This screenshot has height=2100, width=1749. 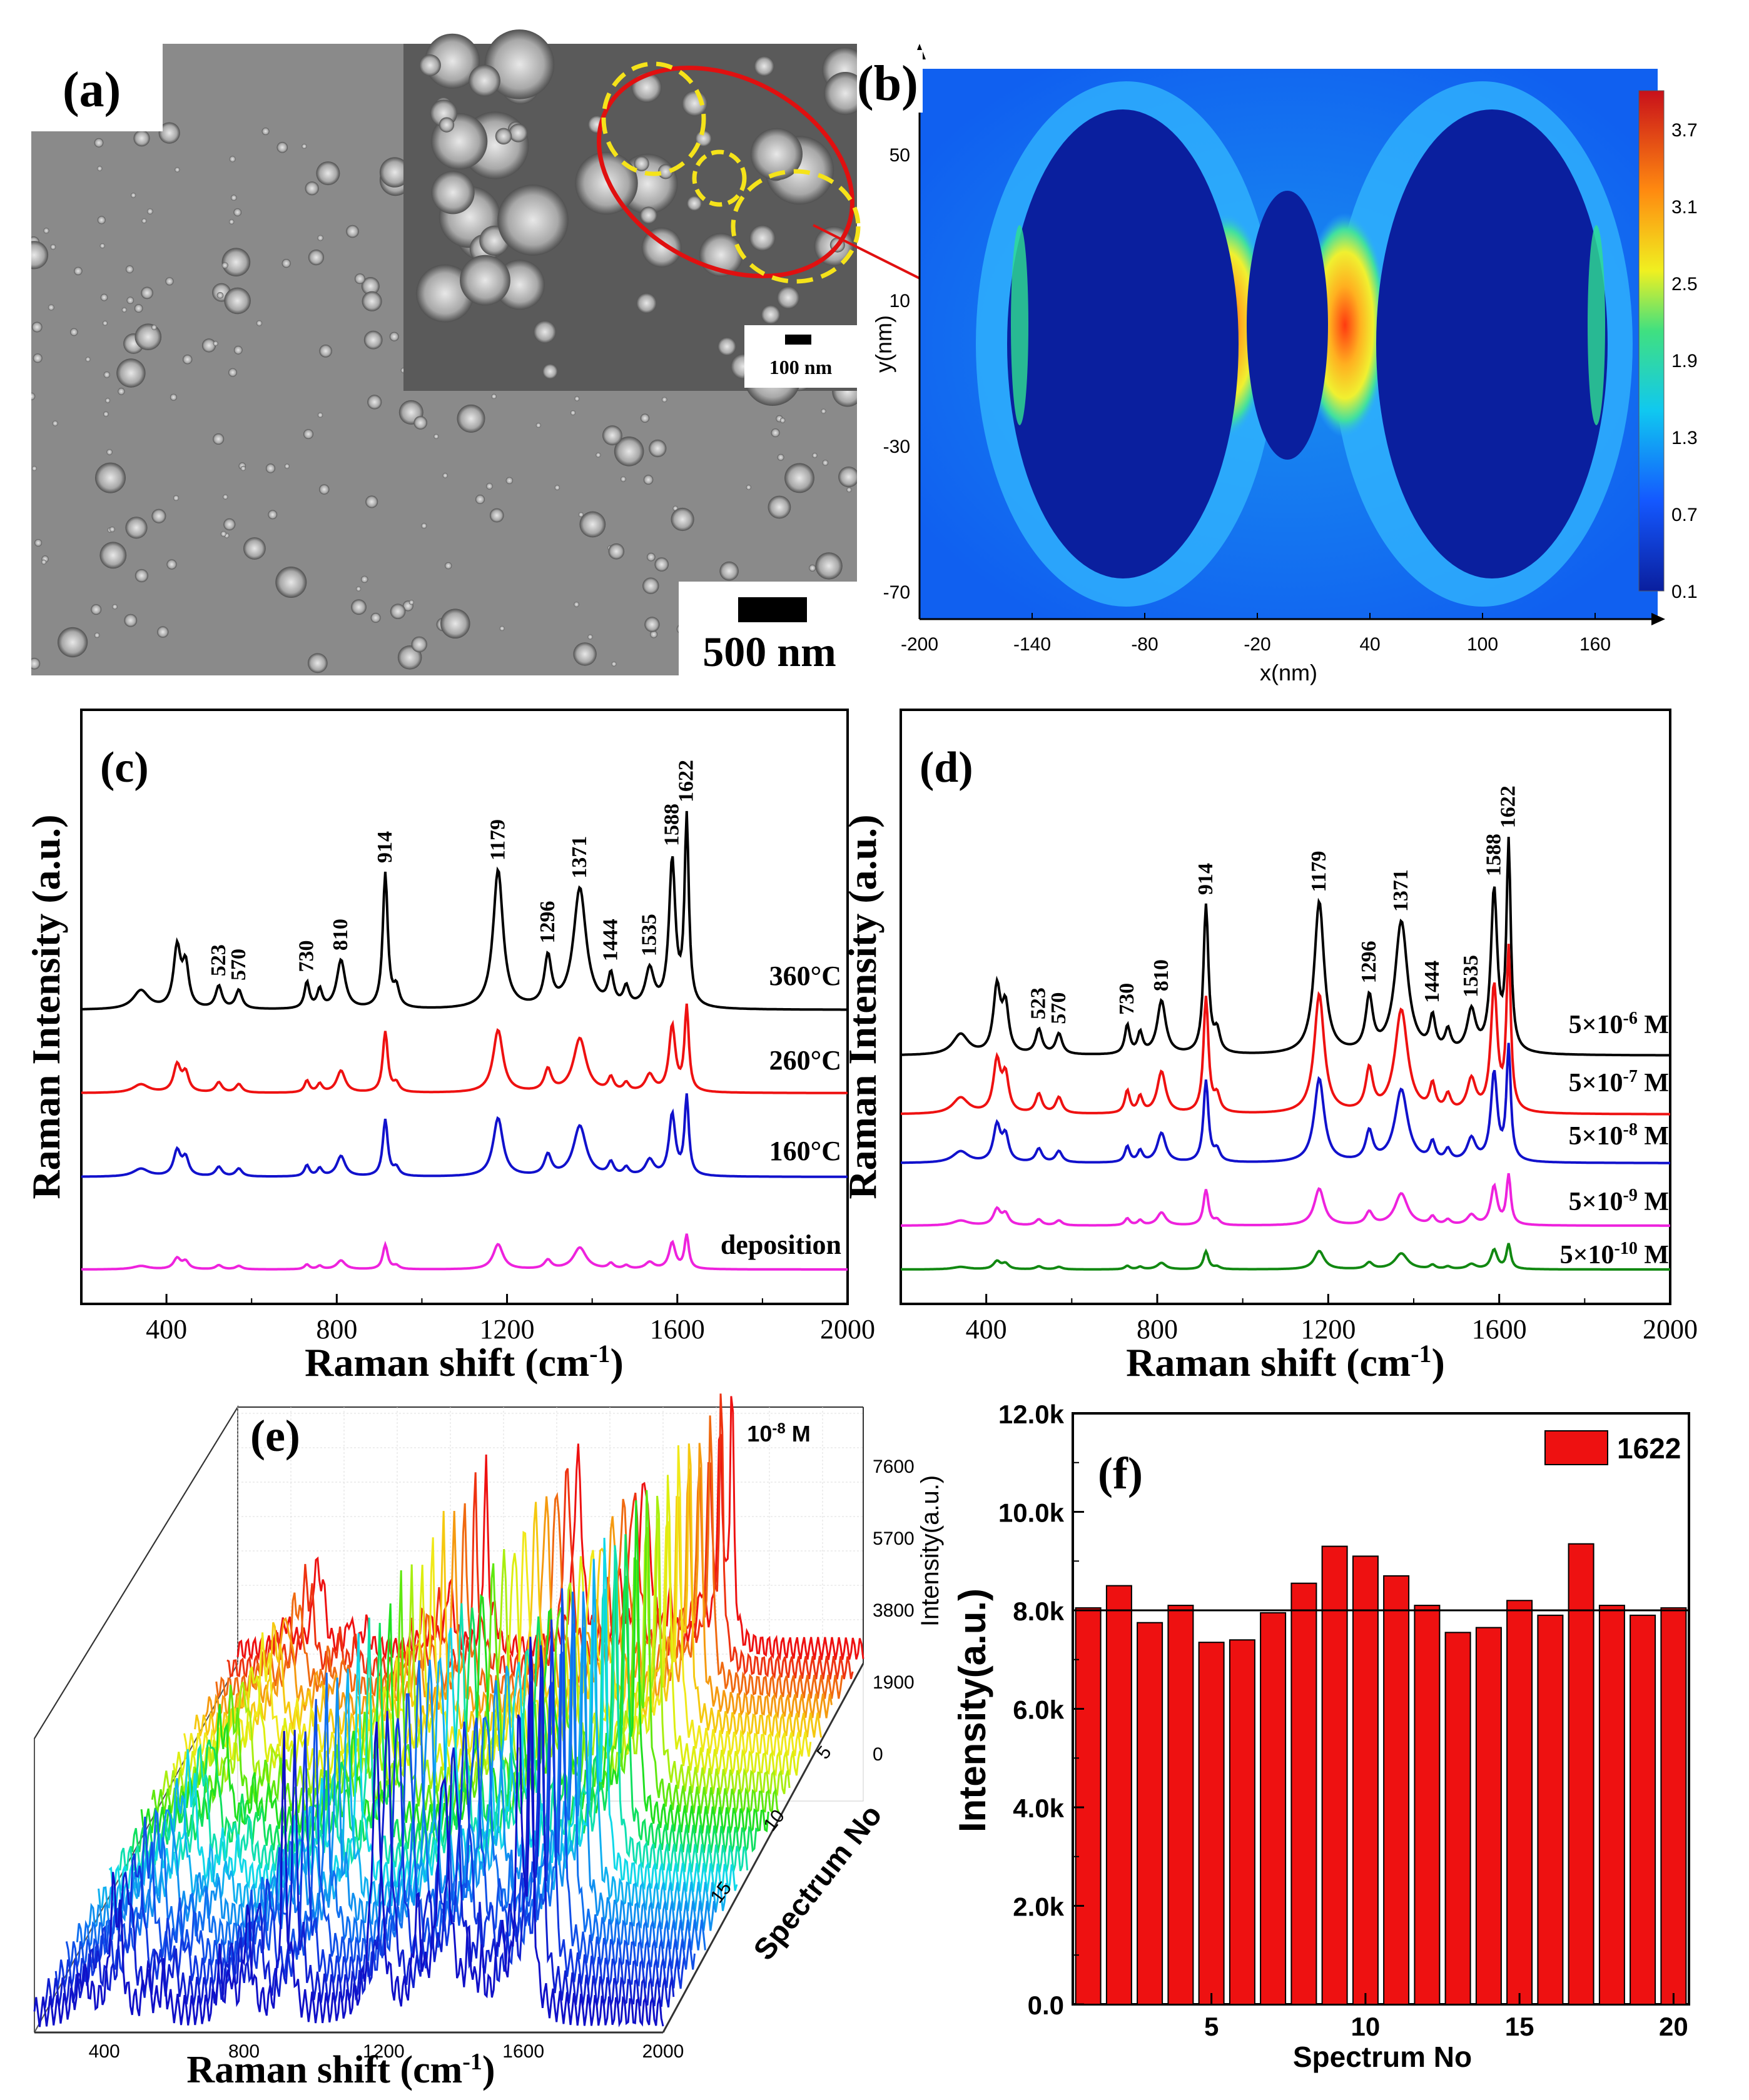 I want to click on series-label: 5×10-9 M, so click(x=1619, y=1201).